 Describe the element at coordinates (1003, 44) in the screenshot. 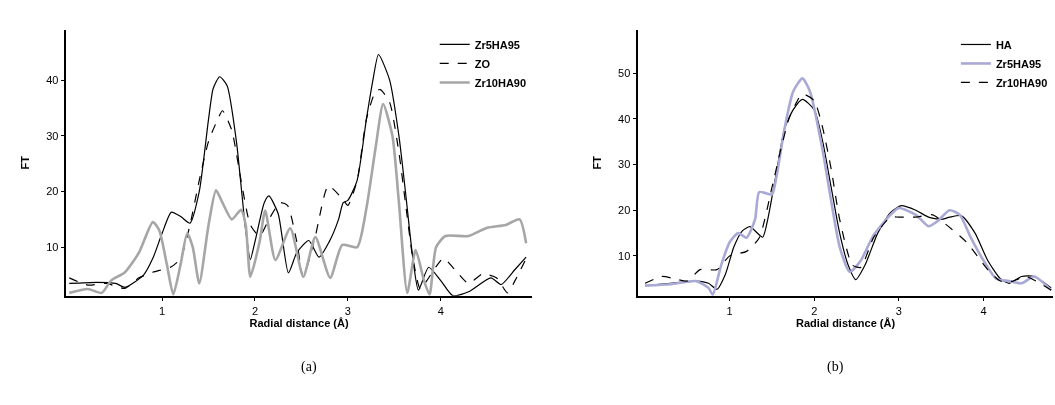

I see `legend-label: HA` at that location.